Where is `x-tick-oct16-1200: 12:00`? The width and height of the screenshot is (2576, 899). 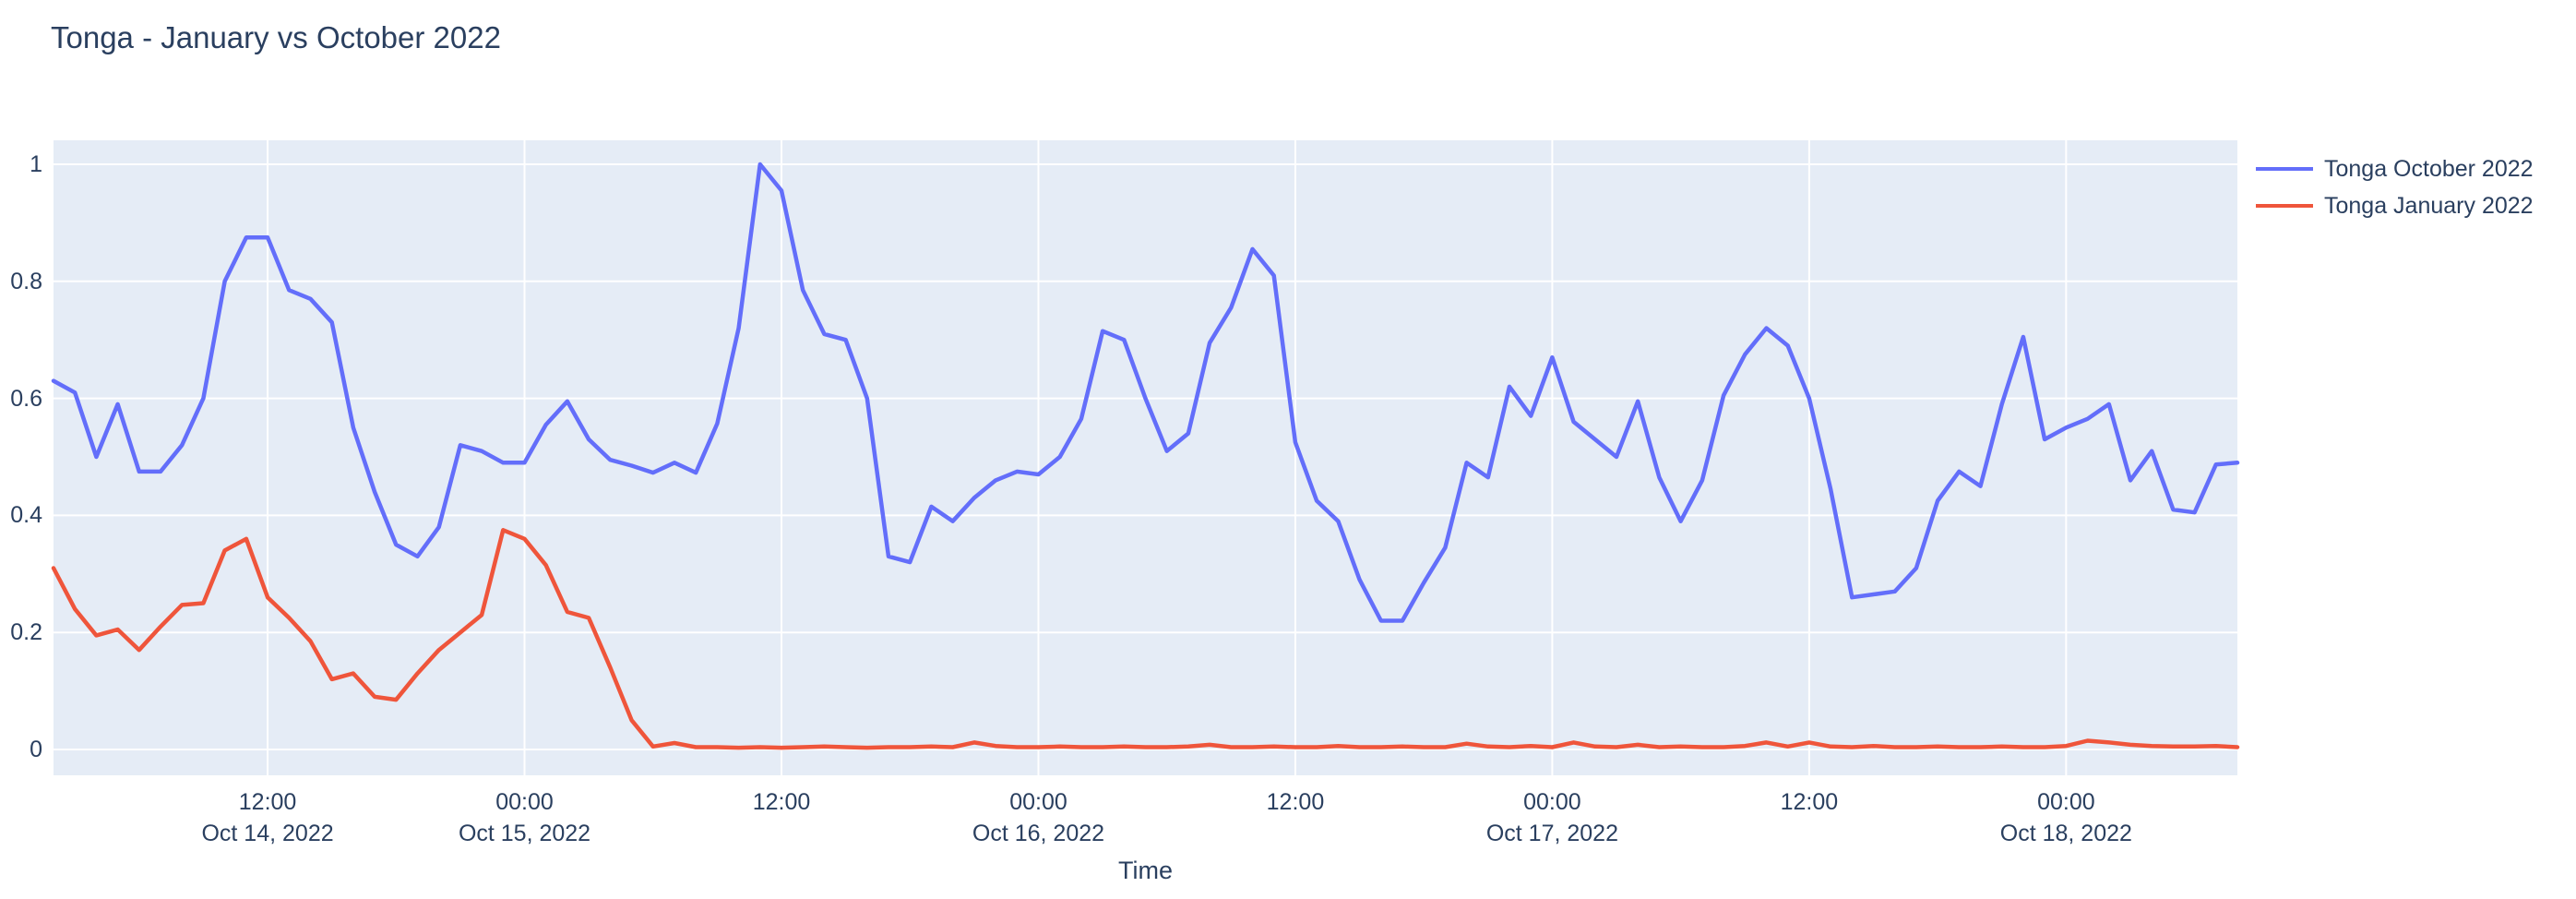 x-tick-oct16-1200: 12:00 is located at coordinates (1295, 802).